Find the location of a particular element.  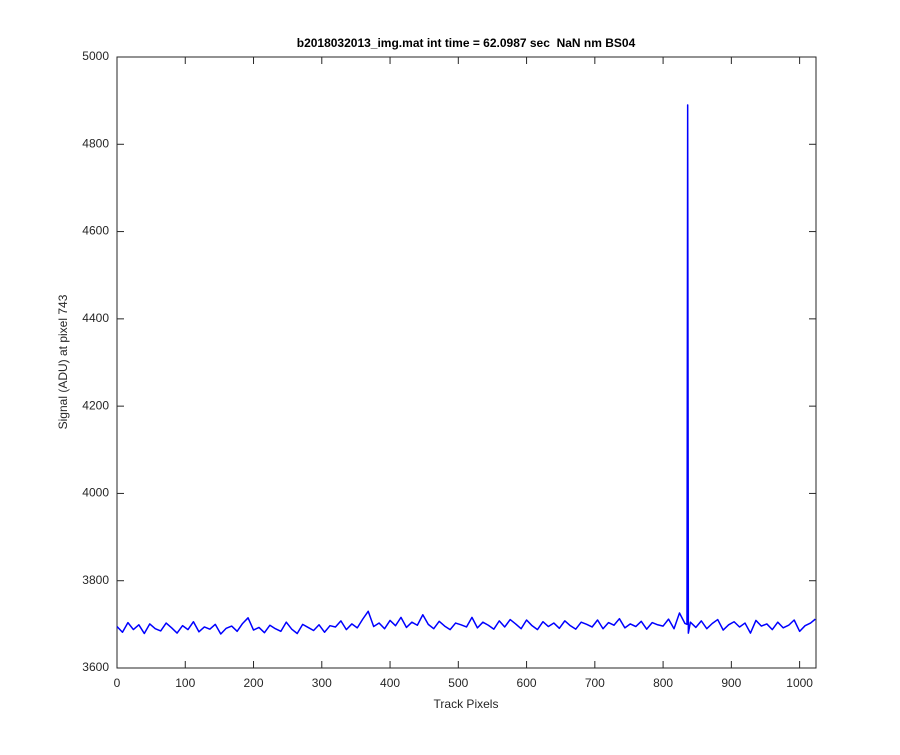

x-tick-label: 700 is located at coordinates (595, 683).